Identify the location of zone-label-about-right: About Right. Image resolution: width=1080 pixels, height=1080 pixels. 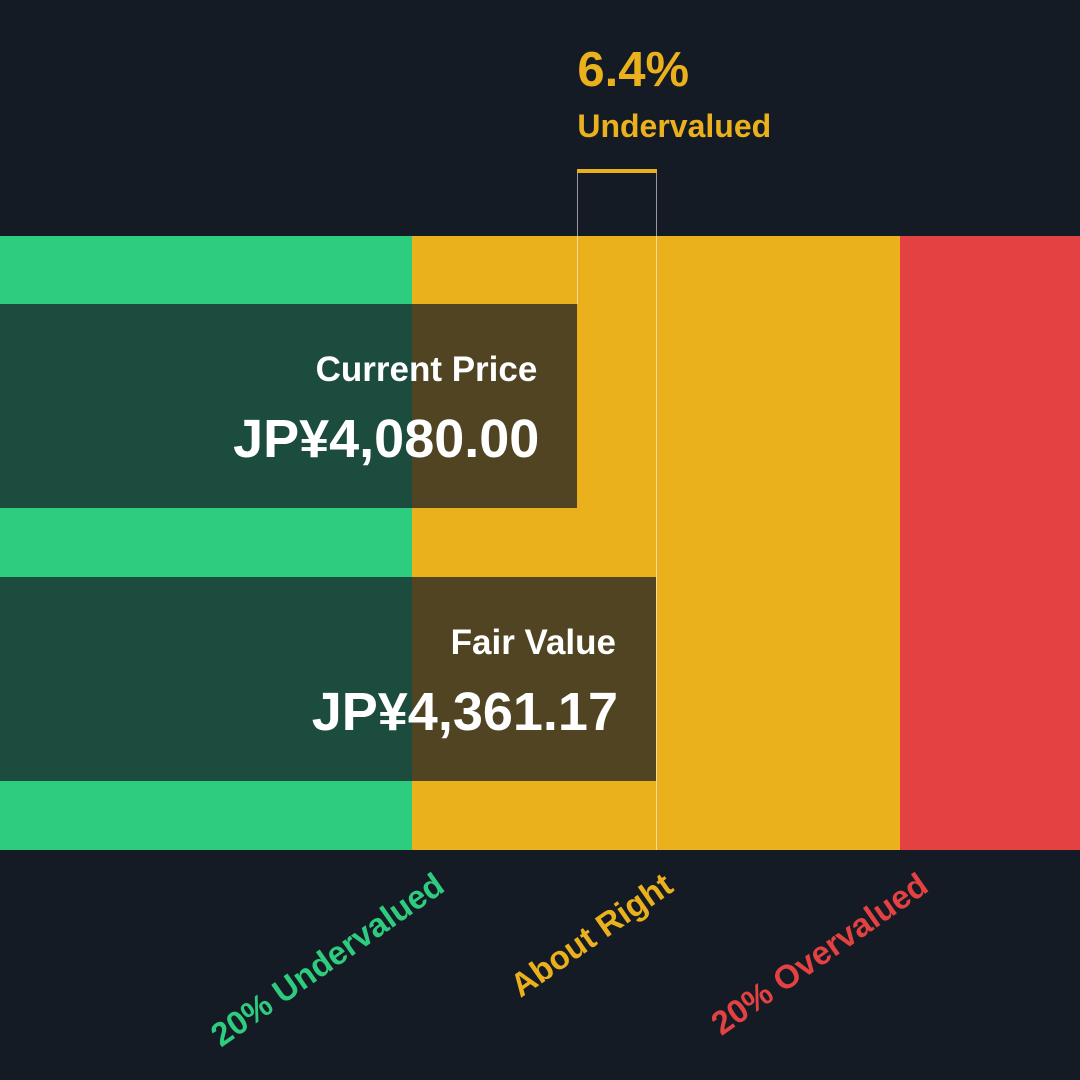
(590, 935).